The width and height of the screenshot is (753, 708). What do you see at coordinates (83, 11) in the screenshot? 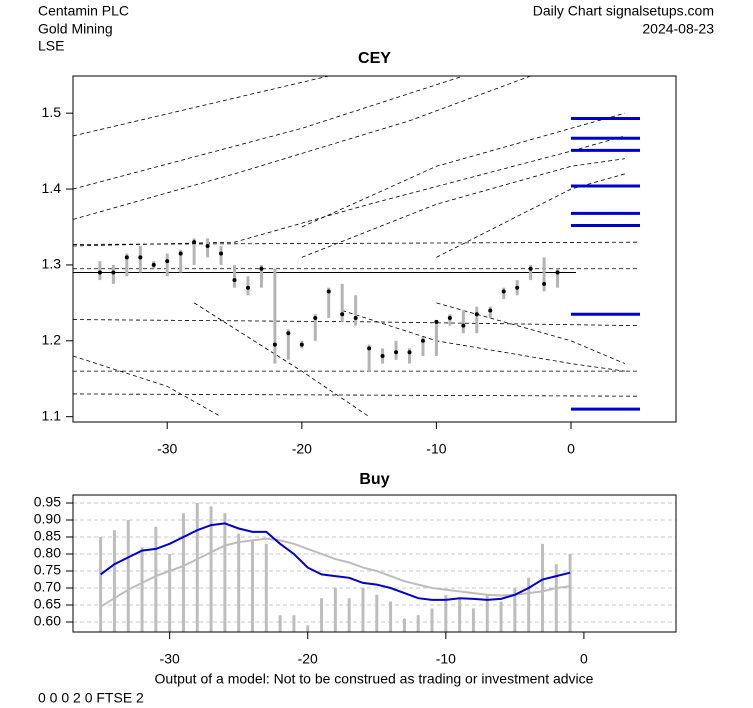
I see `company: Centamin PLC` at bounding box center [83, 11].